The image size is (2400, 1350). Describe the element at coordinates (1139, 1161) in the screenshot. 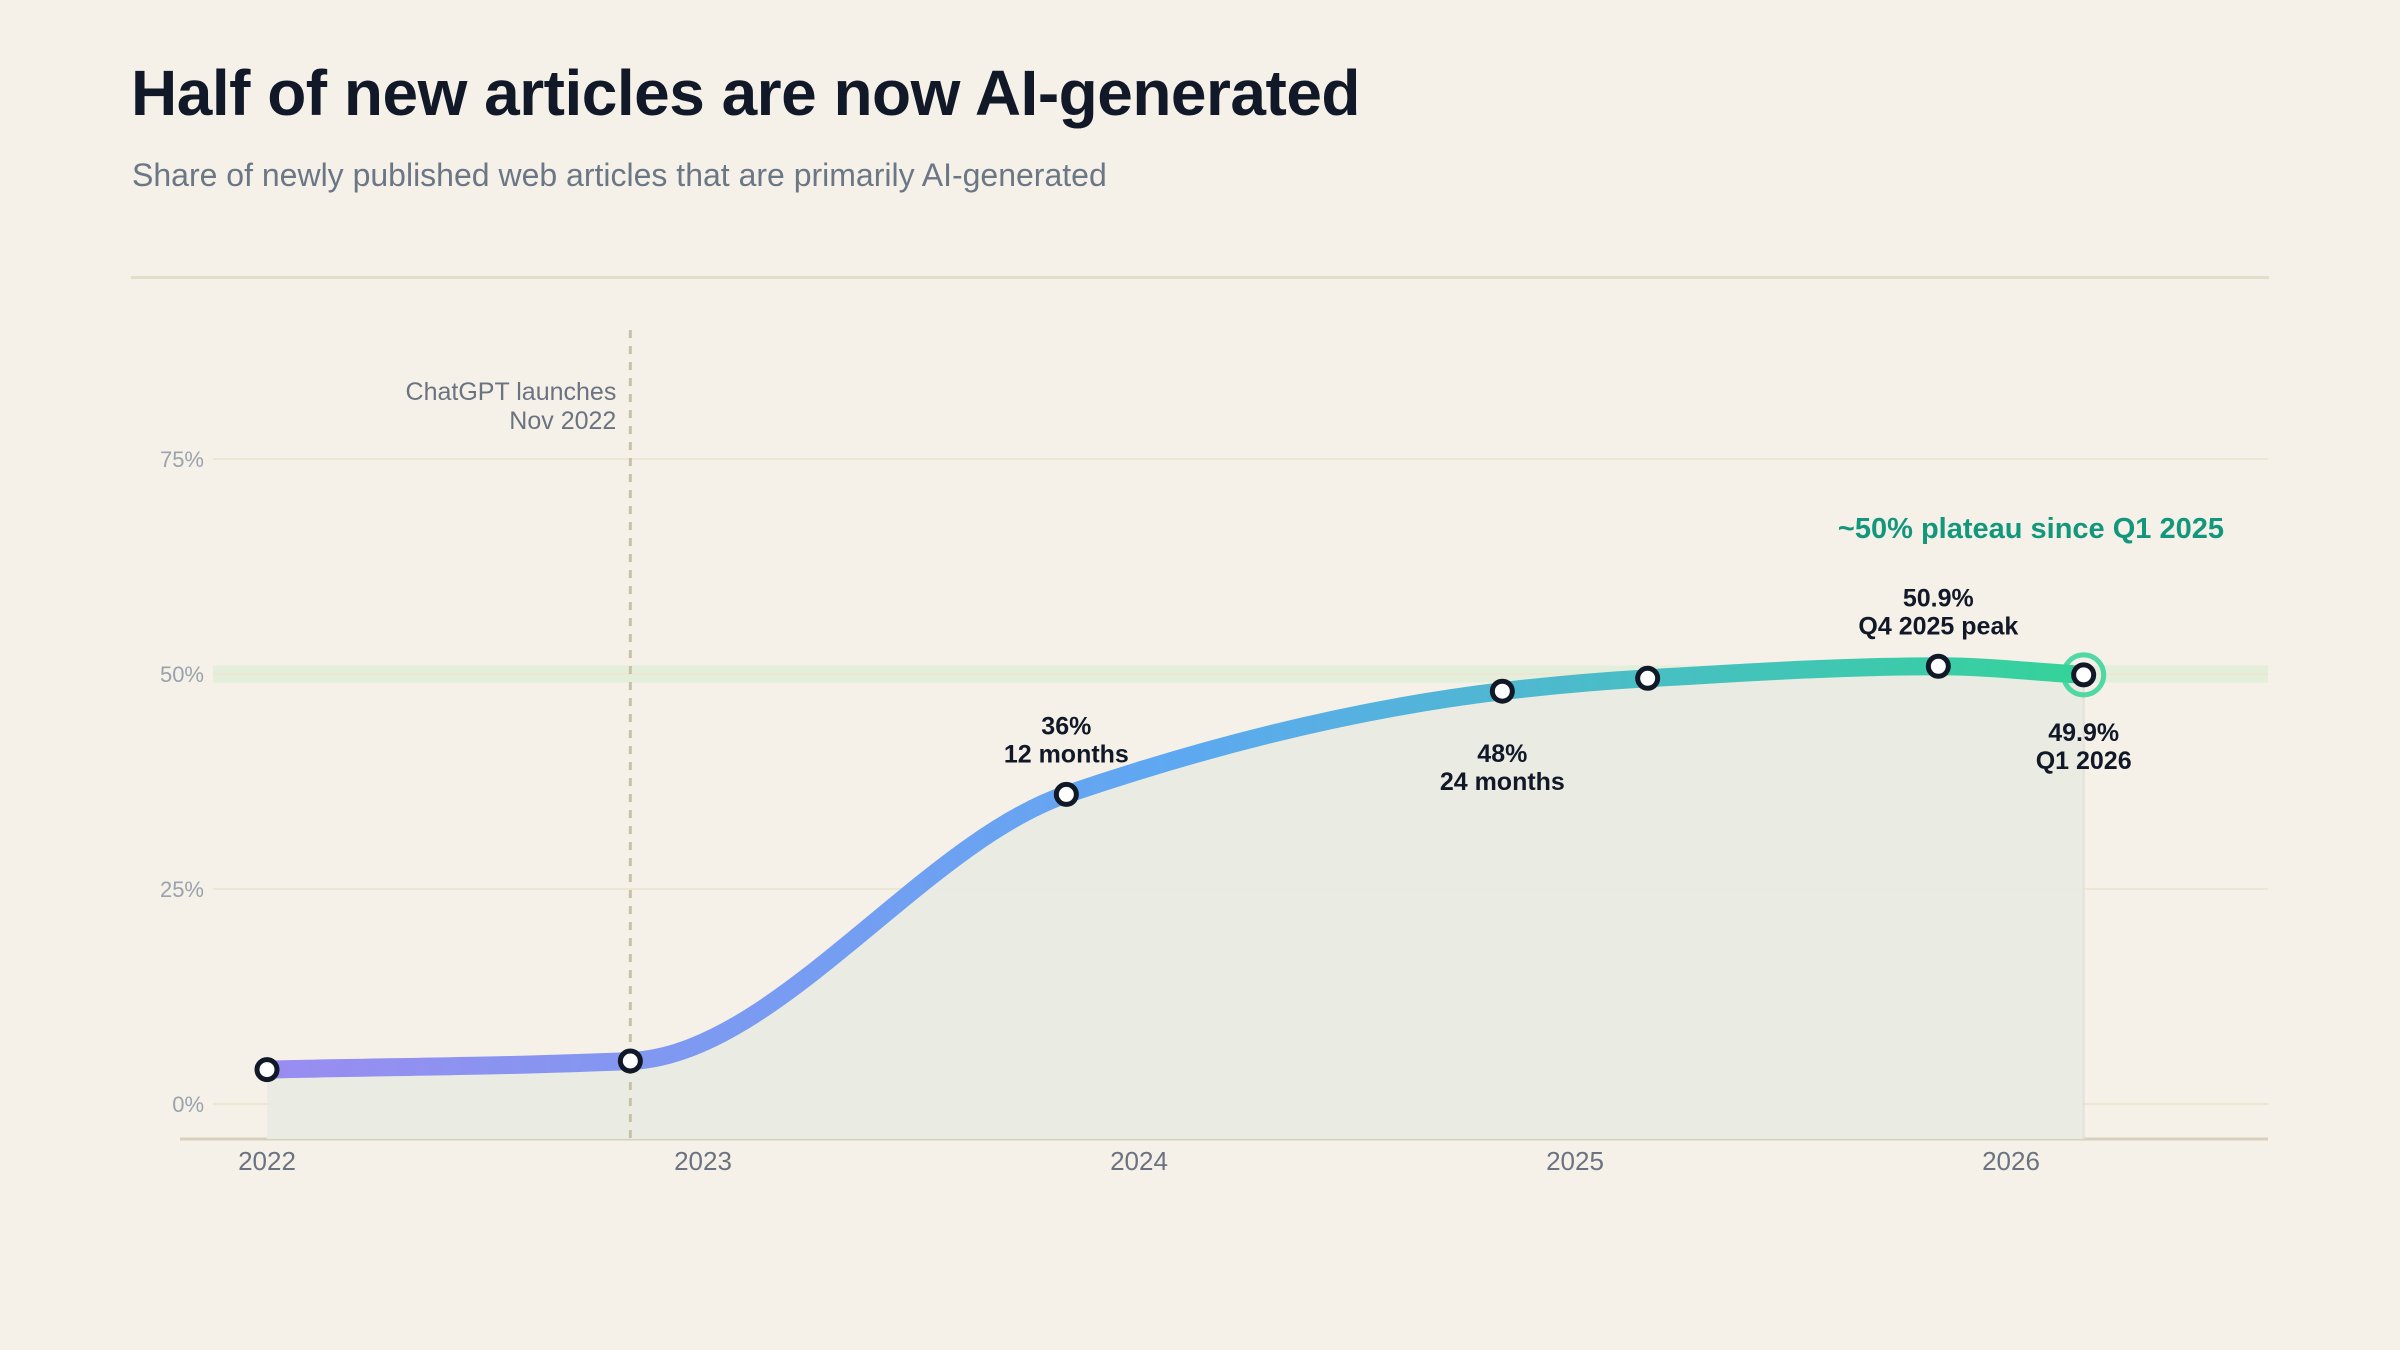

I see `x-tick-label: 2024` at that location.